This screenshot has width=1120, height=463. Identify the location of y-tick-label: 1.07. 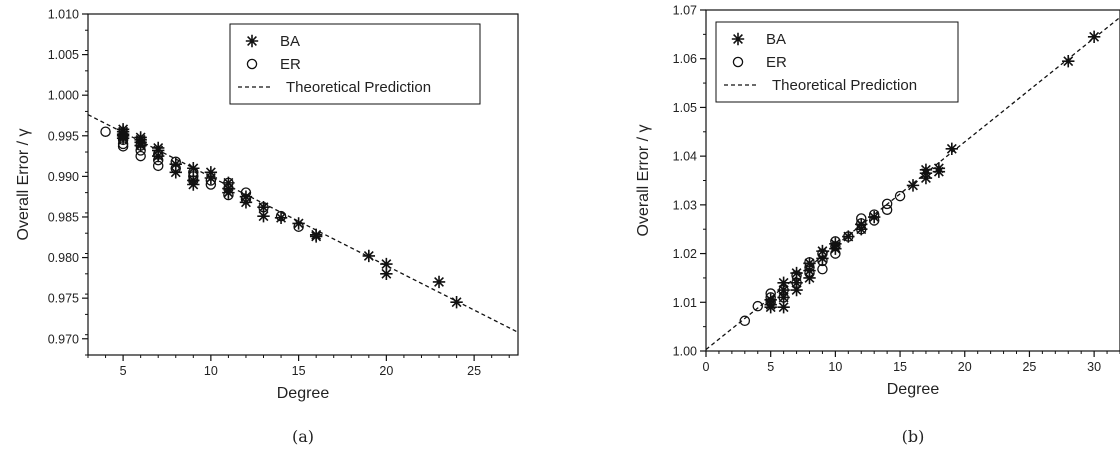
(685, 11).